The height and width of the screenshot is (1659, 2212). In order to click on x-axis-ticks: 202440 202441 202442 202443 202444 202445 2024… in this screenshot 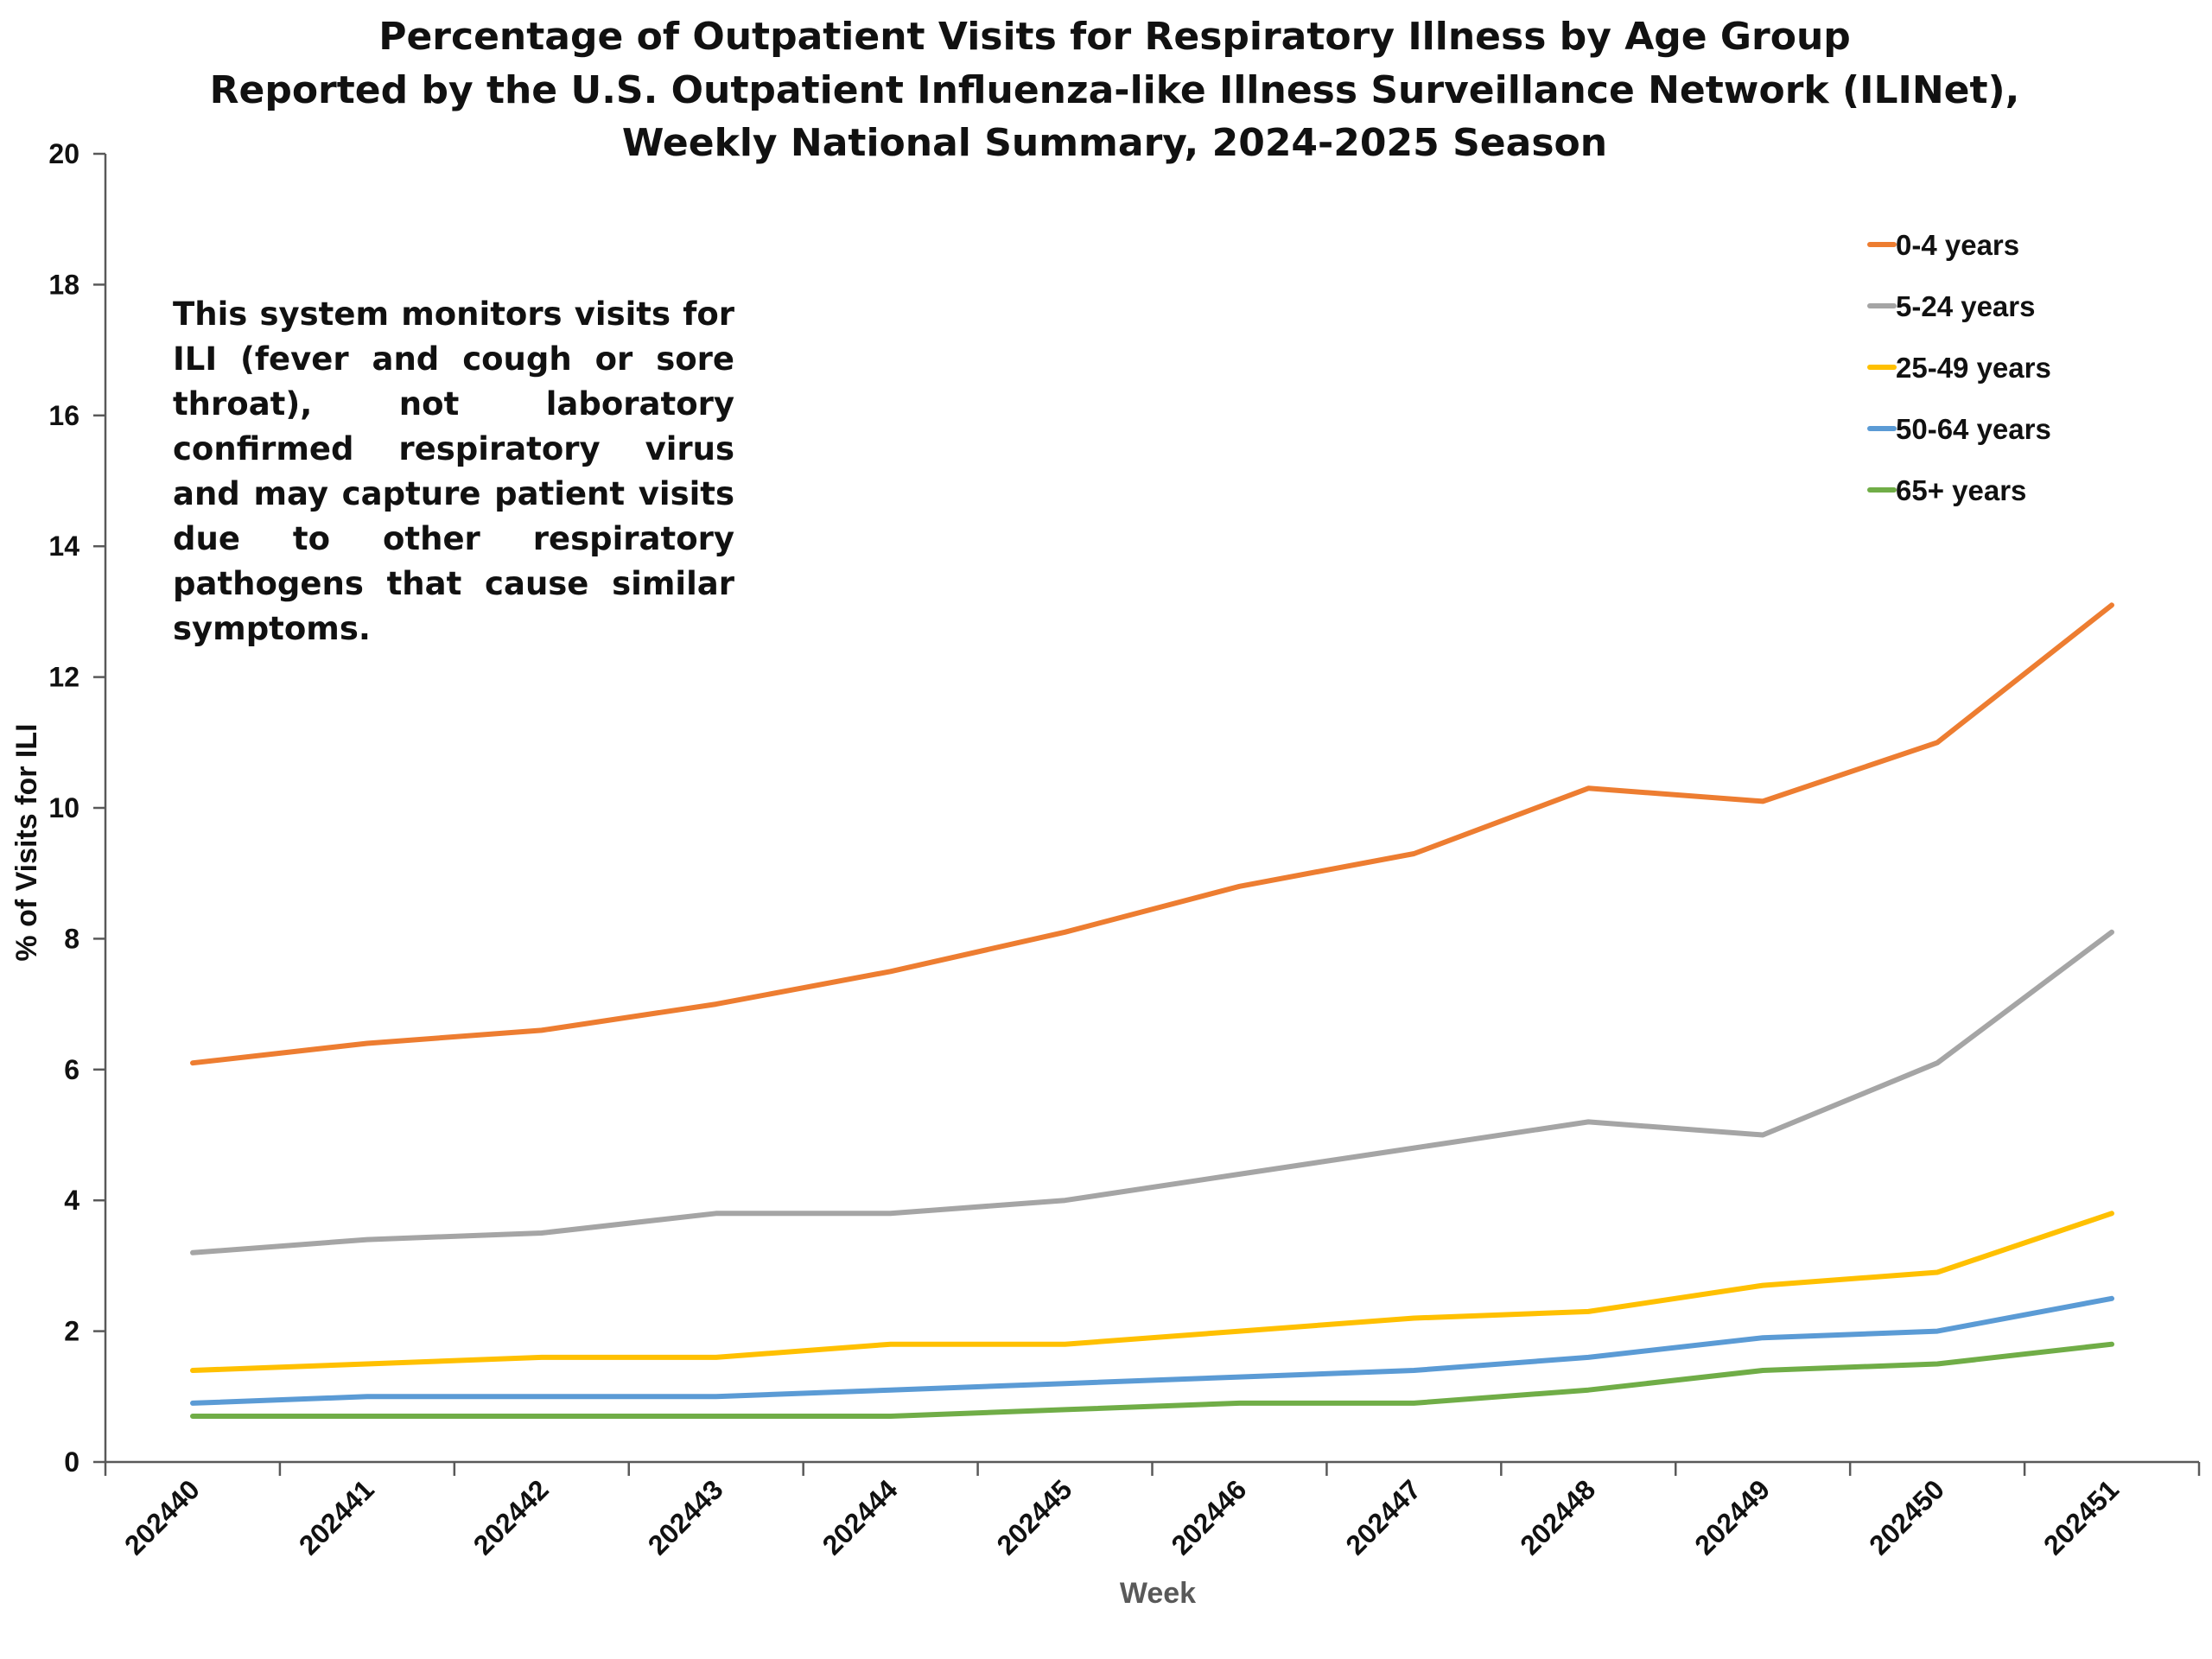, I will do `click(1152, 1511)`.